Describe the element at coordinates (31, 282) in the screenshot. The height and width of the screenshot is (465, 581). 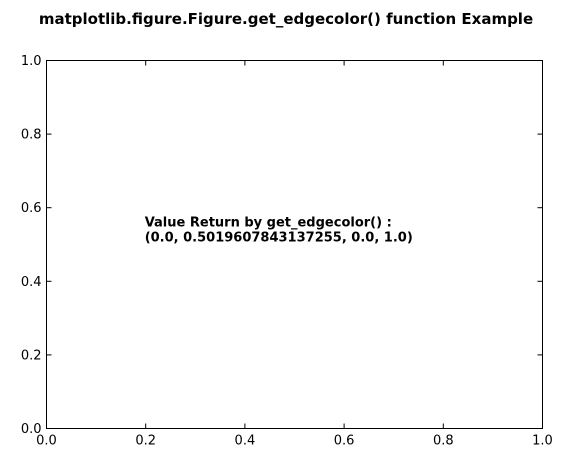
I see `y-tick-label: 0.4` at that location.